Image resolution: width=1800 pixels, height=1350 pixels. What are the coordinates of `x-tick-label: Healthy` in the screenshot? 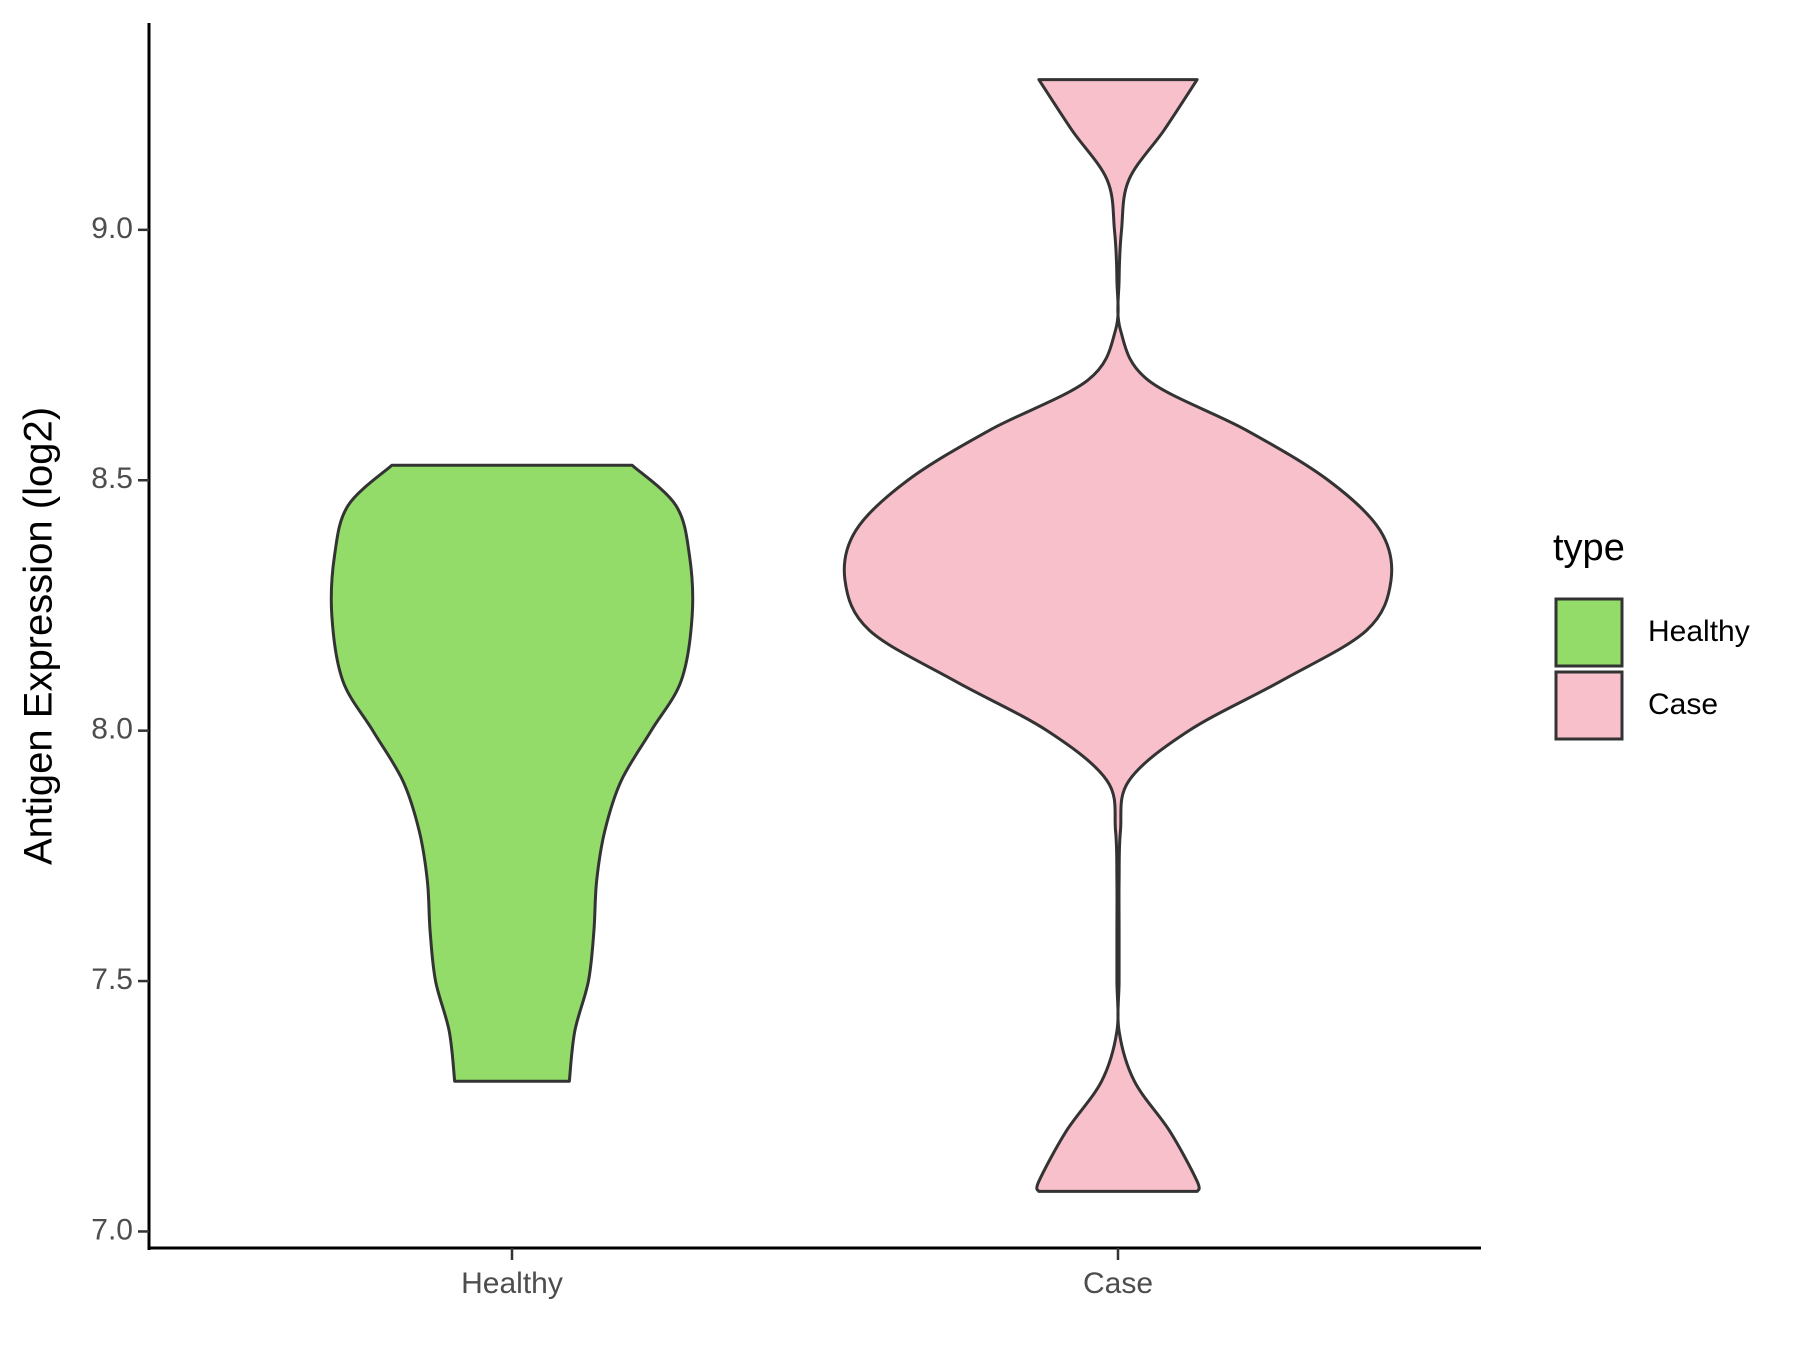 It's located at (512, 1283).